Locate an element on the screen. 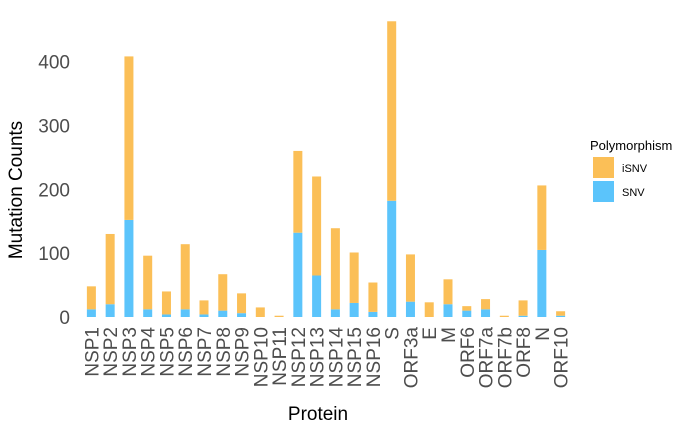 This screenshot has width=700, height=437. x-tick-label: ORF8 is located at coordinates (524, 352).